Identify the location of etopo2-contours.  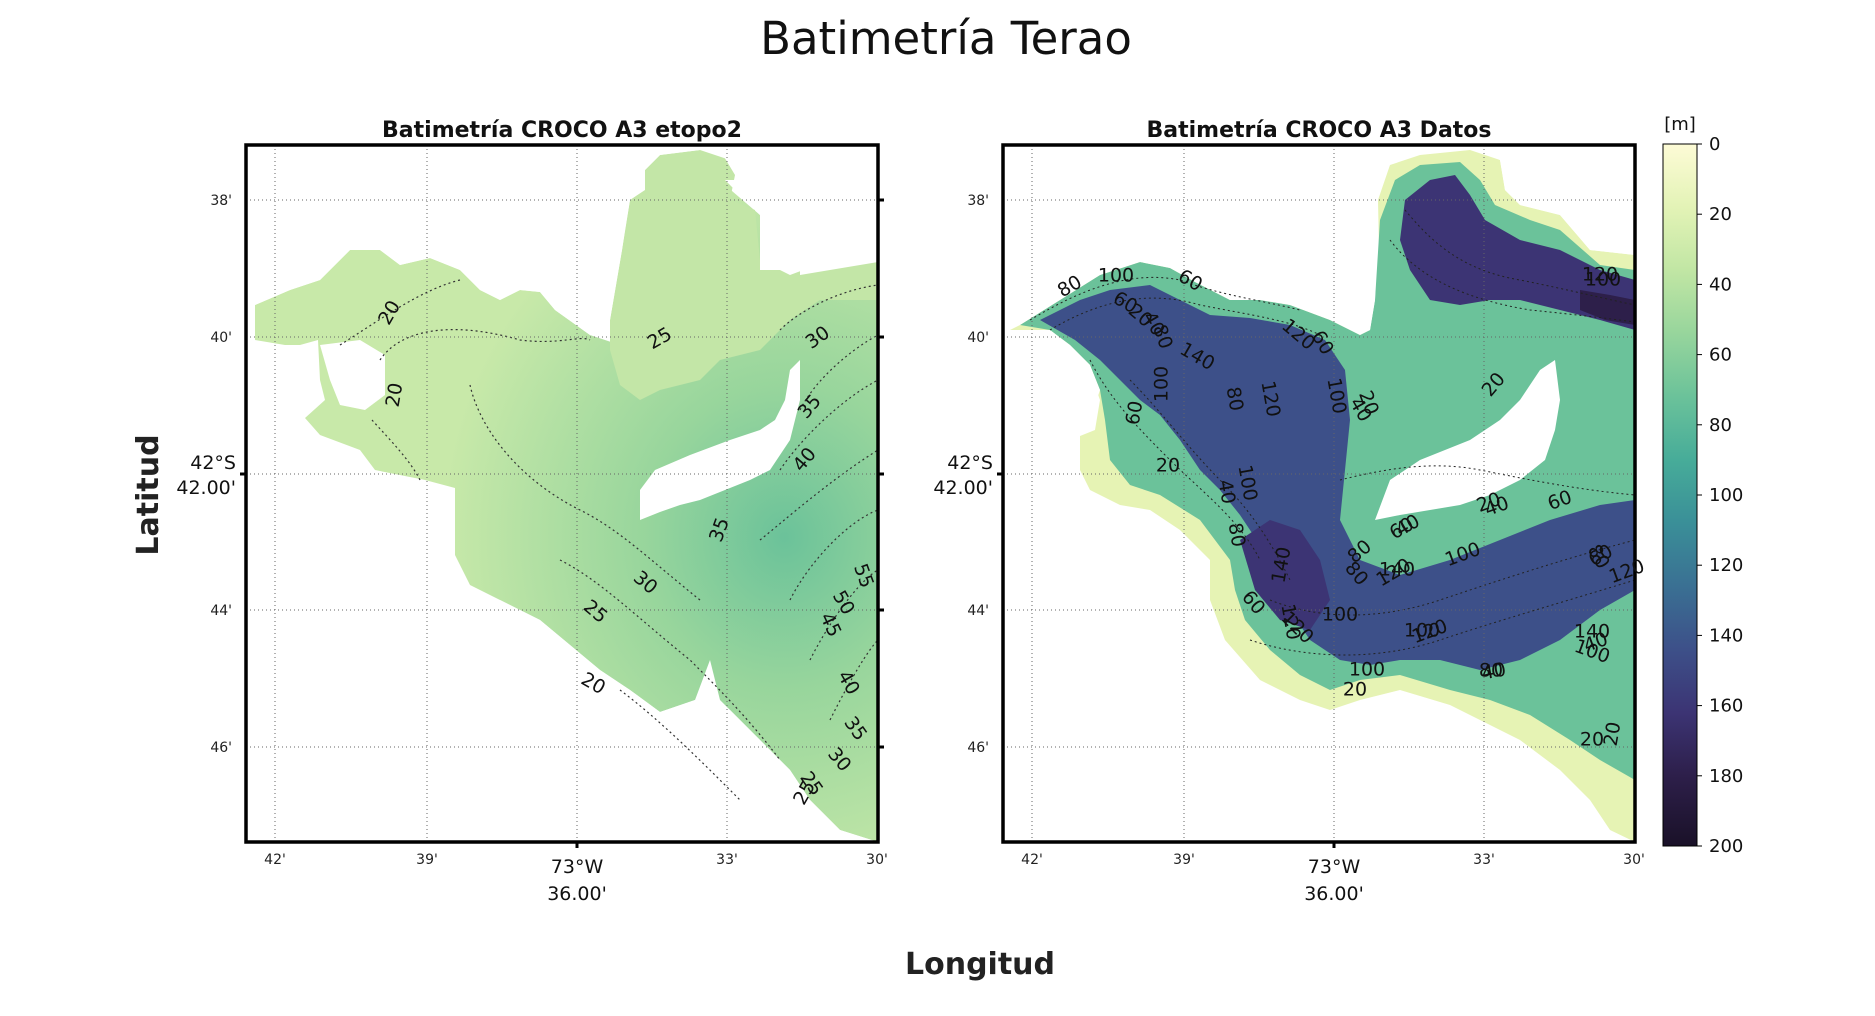
(608, 540).